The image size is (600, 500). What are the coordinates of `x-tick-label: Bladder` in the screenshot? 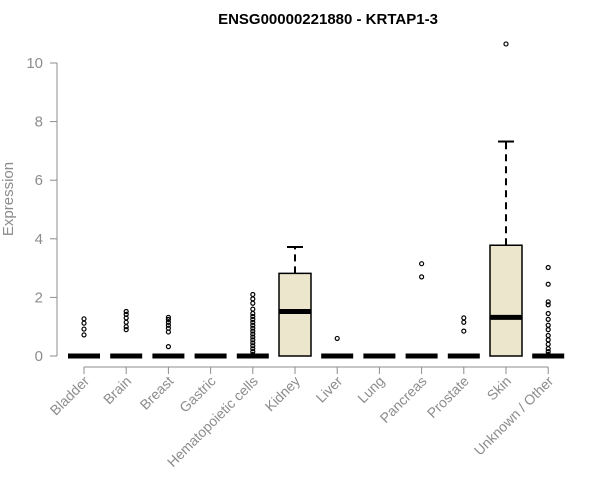 It's located at (70, 396).